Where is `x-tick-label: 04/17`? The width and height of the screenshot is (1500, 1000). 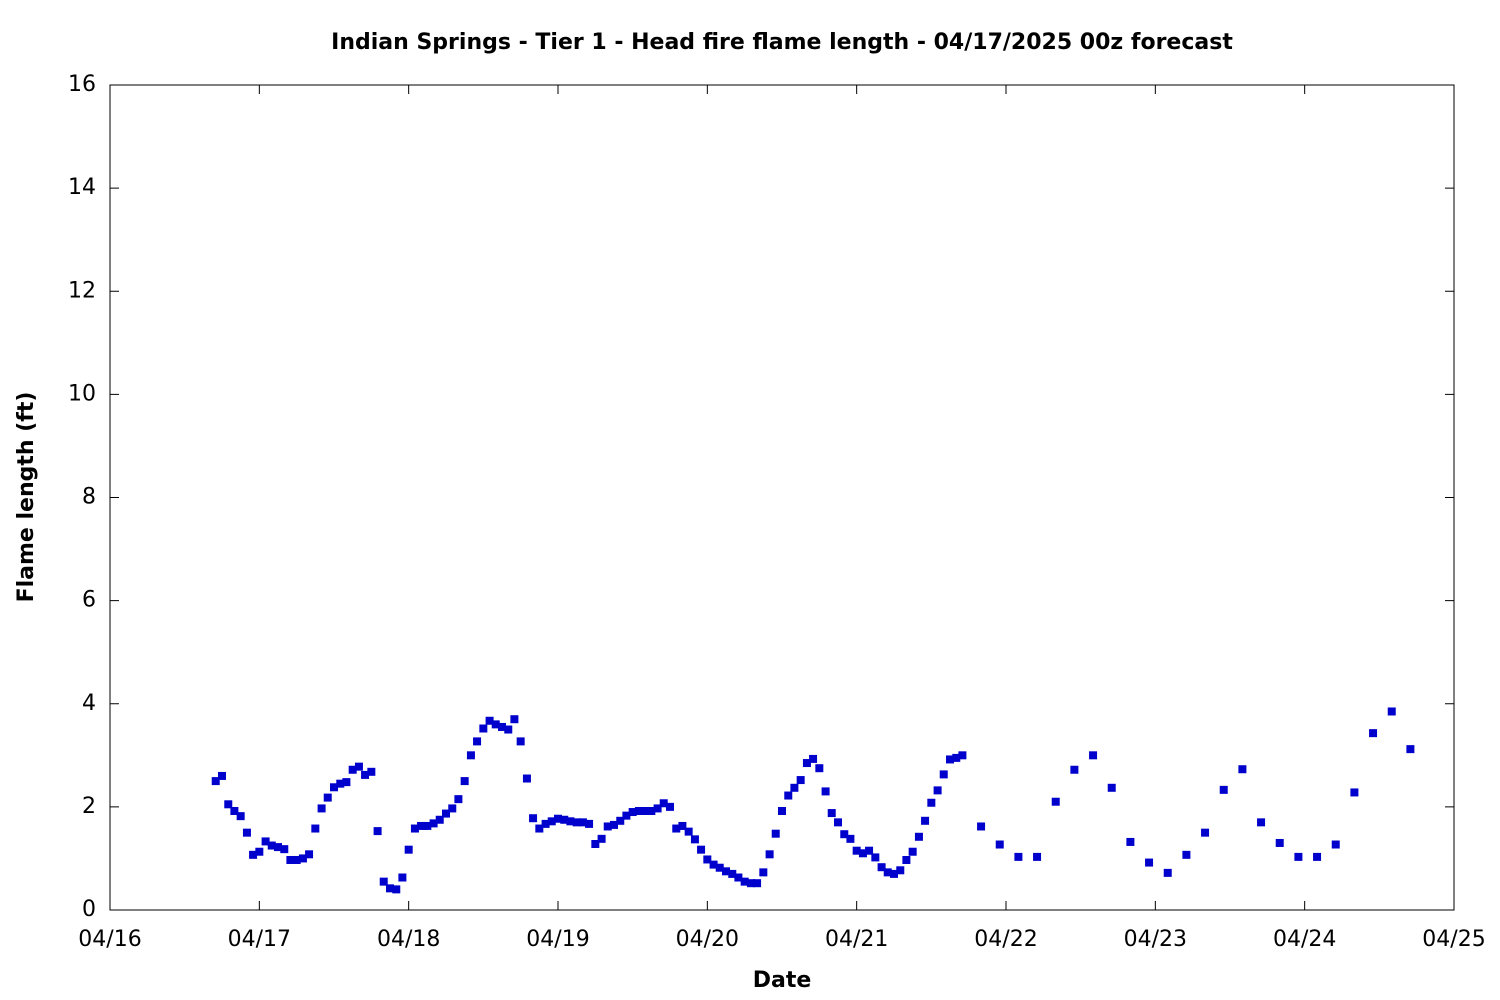 x-tick-label: 04/17 is located at coordinates (259, 939).